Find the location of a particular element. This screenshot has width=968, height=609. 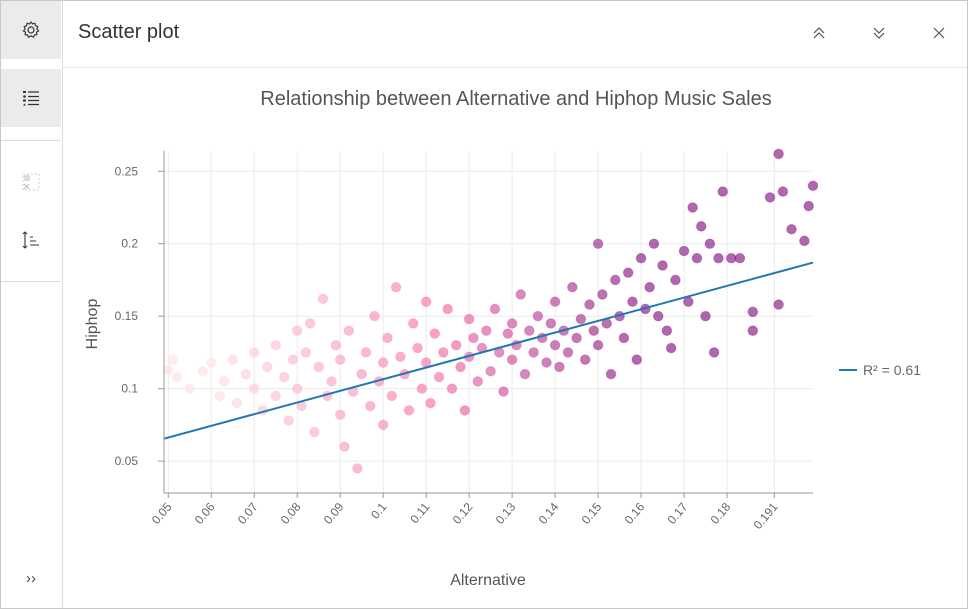

panel-title: Scatter plot is located at coordinates (129, 32).